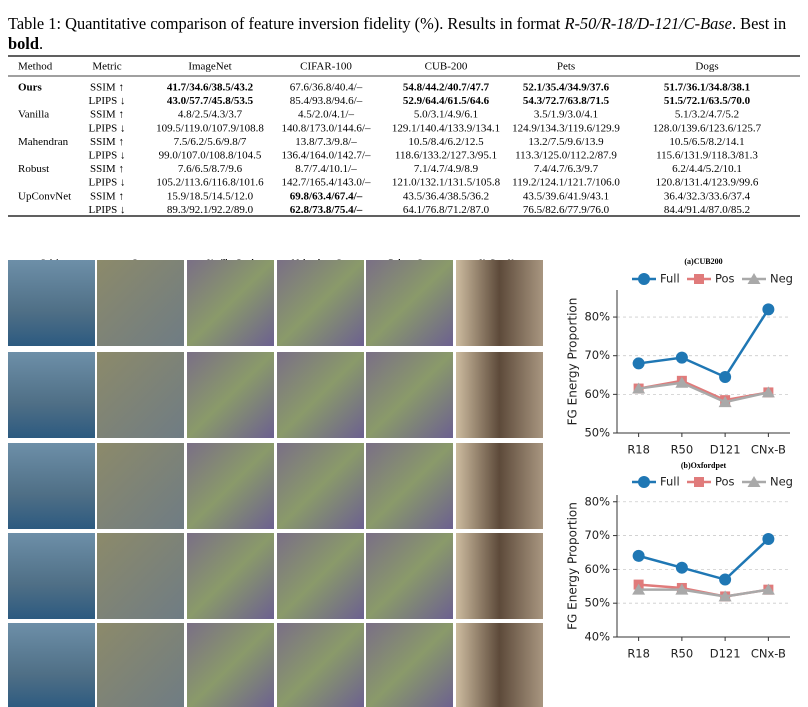 Image resolution: width=808 pixels, height=707 pixels. I want to click on table-cell: 76.5/82.6/77.9/76.0, so click(566, 210).